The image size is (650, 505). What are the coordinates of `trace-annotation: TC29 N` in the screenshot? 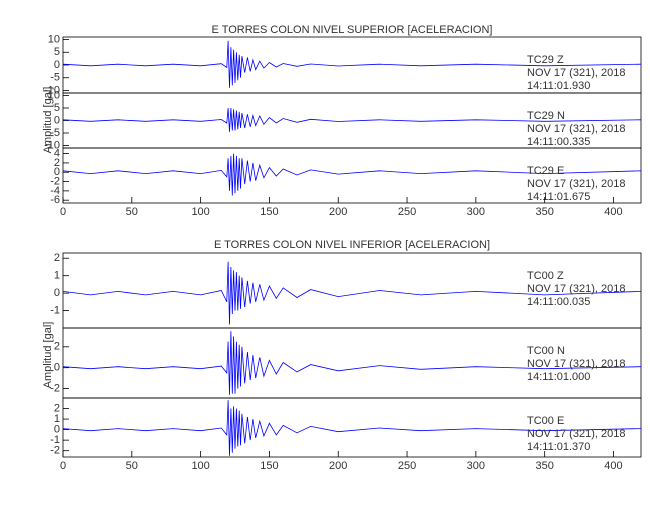 It's located at (546, 116).